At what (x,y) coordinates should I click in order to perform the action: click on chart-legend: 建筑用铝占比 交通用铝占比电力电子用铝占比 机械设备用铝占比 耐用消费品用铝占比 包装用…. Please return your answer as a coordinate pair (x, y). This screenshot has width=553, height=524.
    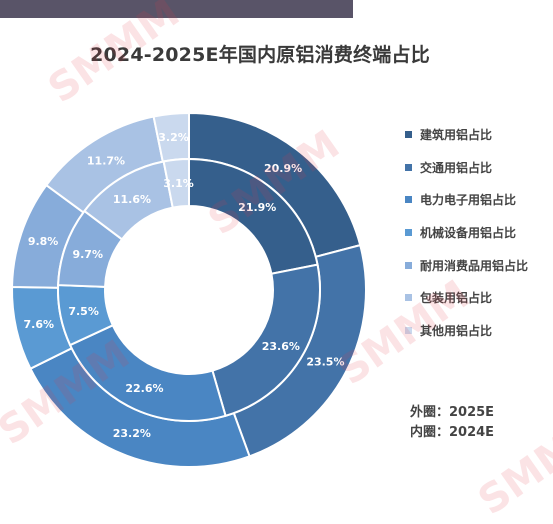
    Looking at the image, I should click on (466, 232).